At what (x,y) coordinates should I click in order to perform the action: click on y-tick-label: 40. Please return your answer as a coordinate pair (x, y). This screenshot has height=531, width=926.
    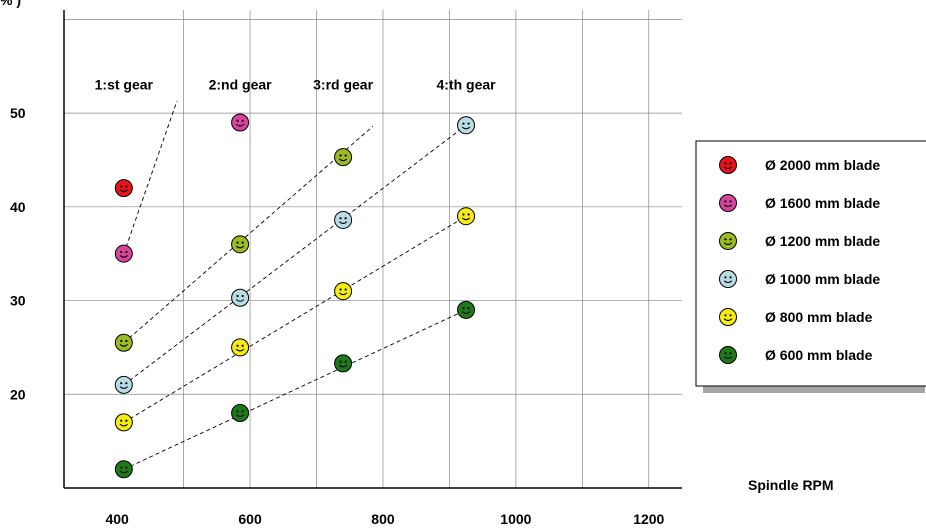
    Looking at the image, I should click on (18, 207).